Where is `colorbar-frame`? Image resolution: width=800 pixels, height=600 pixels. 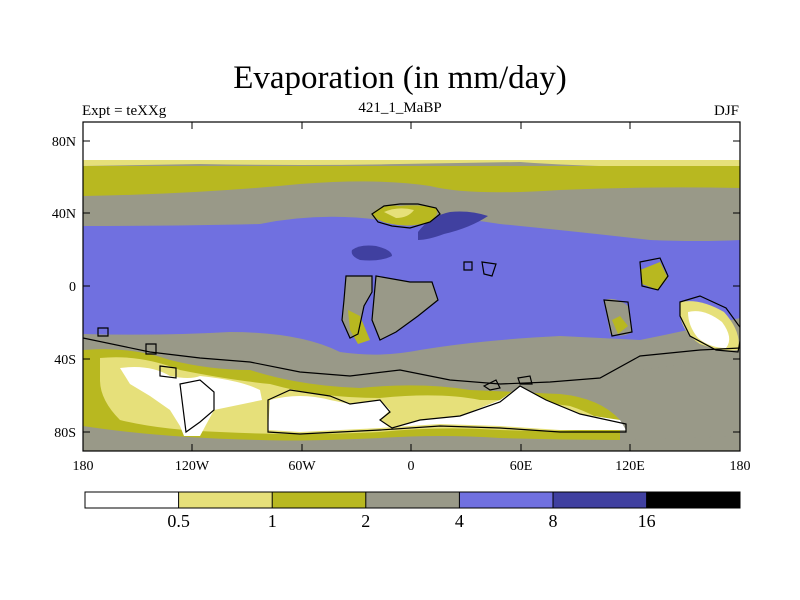
colorbar-frame is located at coordinates (412, 500).